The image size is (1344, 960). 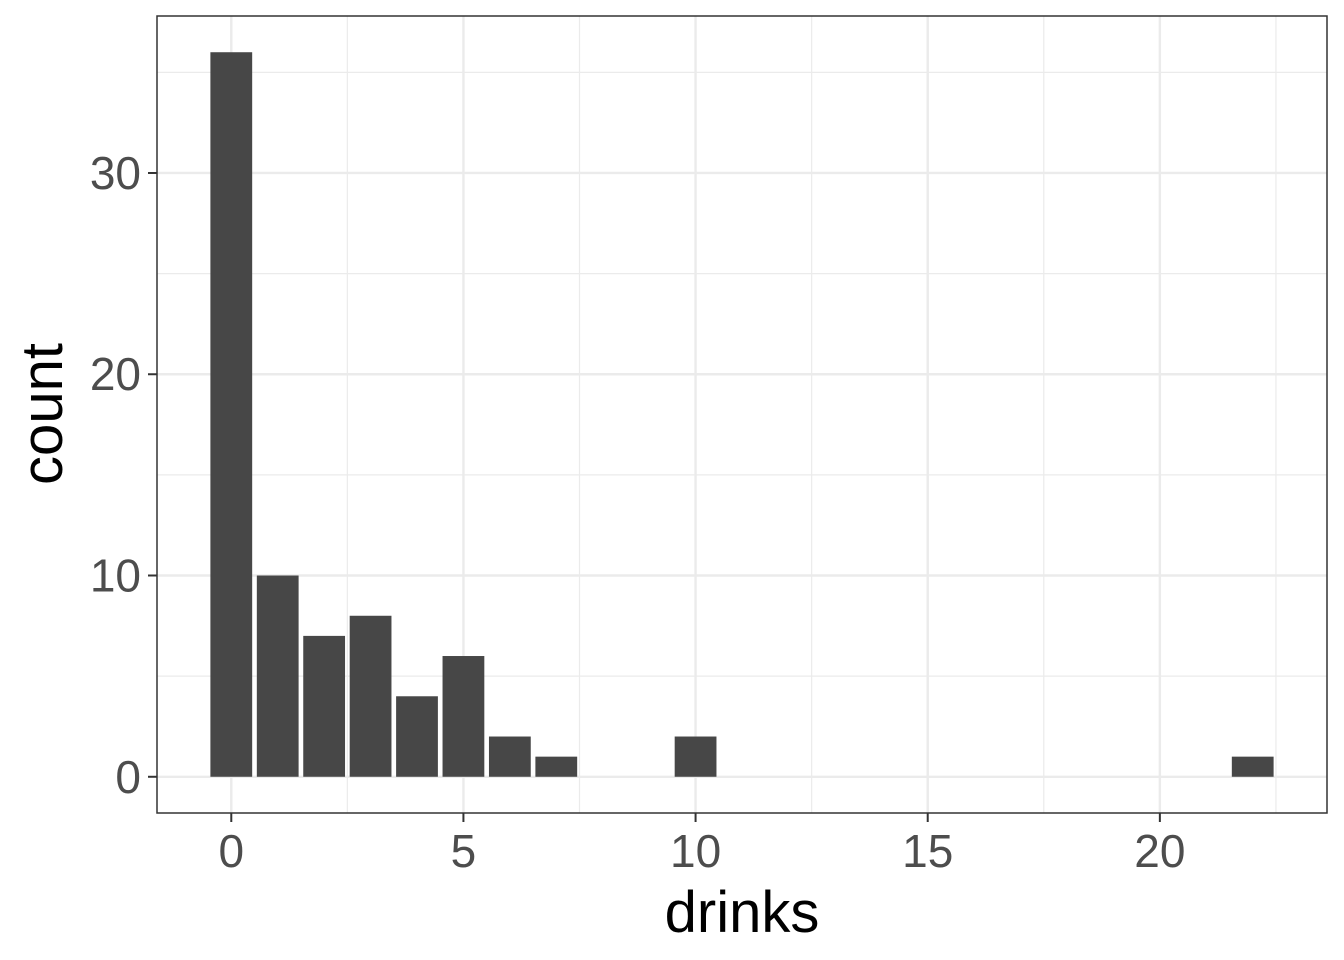 What do you see at coordinates (115, 576) in the screenshot?
I see `y-tick-label: 10` at bounding box center [115, 576].